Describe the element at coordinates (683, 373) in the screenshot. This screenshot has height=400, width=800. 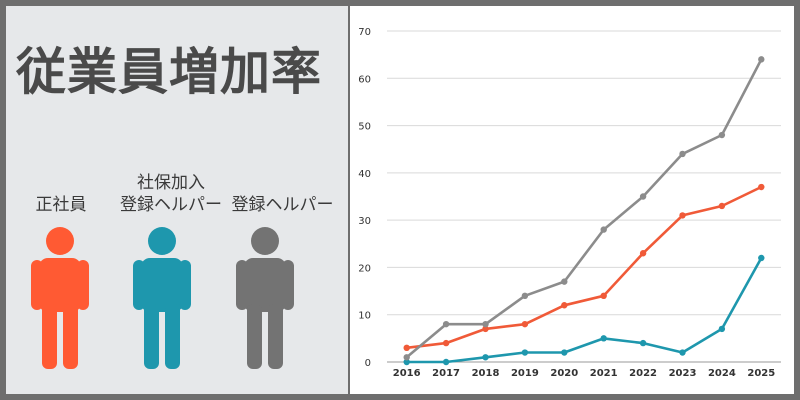
I see `x-tick-label: 2023` at that location.